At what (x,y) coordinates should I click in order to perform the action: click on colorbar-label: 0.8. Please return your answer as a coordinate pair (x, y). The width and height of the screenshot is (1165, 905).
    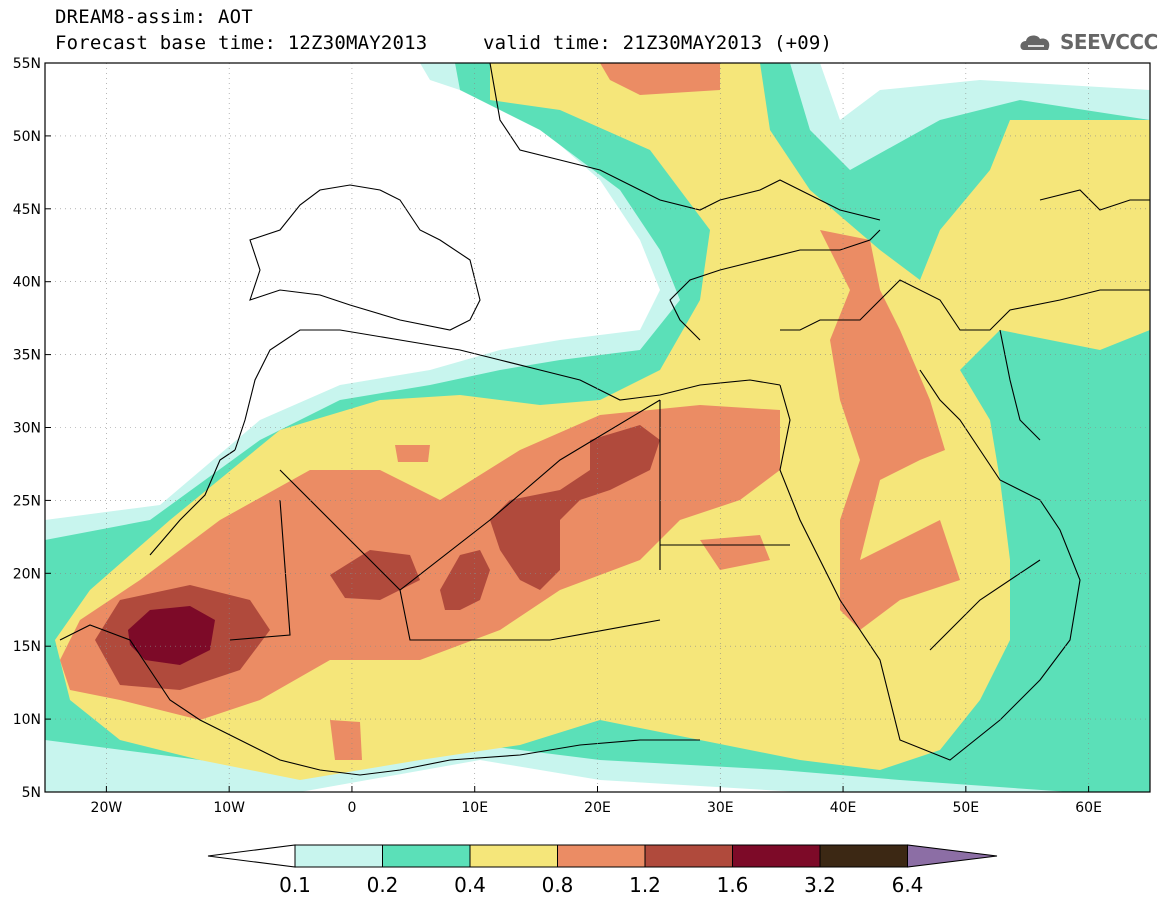
    Looking at the image, I should click on (557, 885).